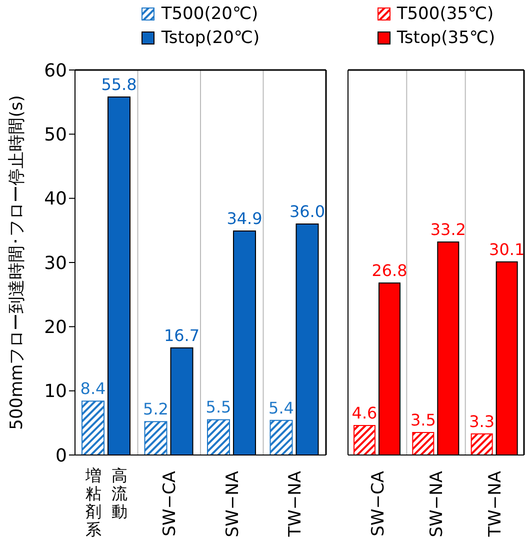 Image resolution: width=528 pixels, height=546 pixels. I want to click on y-axis-title: 500mmフロー到達時間･フロー停止時間(s), so click(17, 262).